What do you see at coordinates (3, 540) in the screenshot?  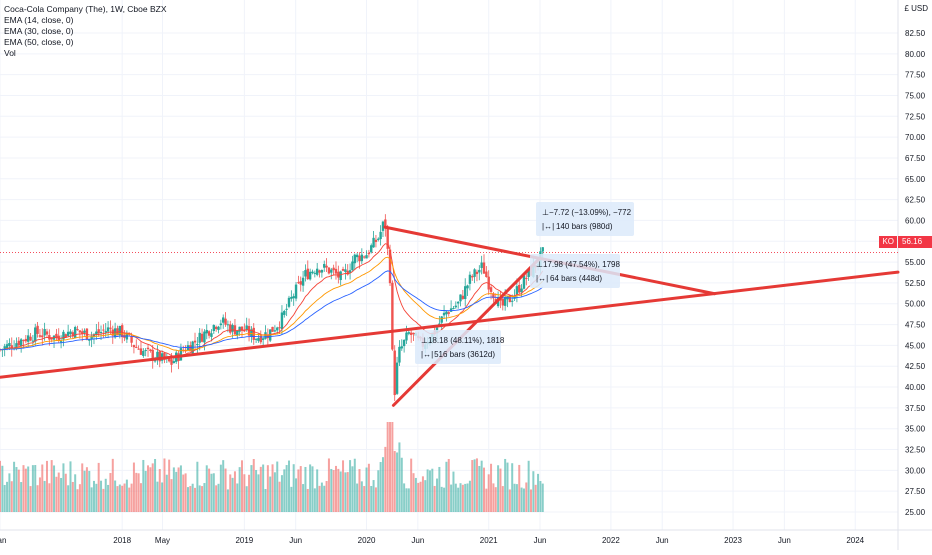 I see `x-tick-label: Jan` at bounding box center [3, 540].